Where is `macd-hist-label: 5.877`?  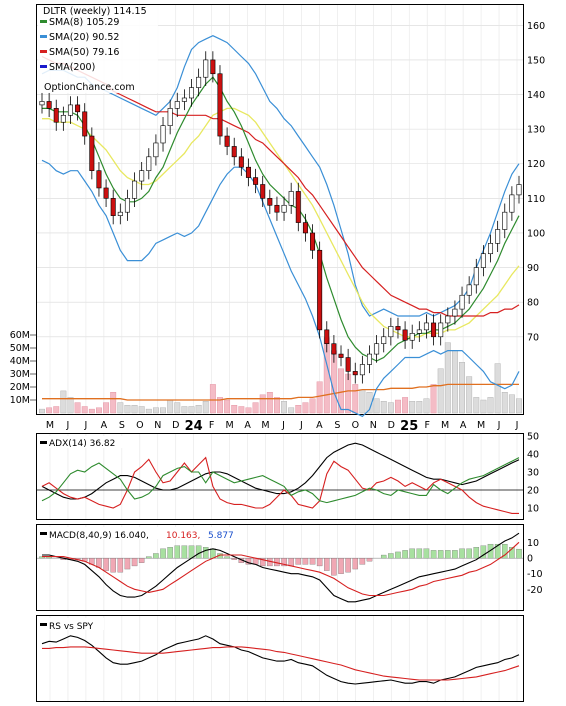
macd-hist-label: 5.877 is located at coordinates (221, 536).